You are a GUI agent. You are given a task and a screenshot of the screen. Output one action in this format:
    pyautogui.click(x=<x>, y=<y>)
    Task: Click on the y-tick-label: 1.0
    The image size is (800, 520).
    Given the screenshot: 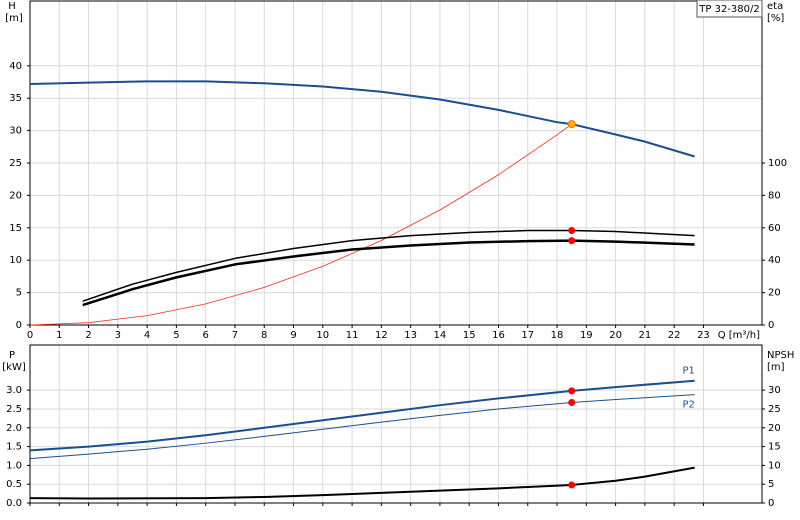 What is the action you would take?
    pyautogui.click(x=14, y=465)
    